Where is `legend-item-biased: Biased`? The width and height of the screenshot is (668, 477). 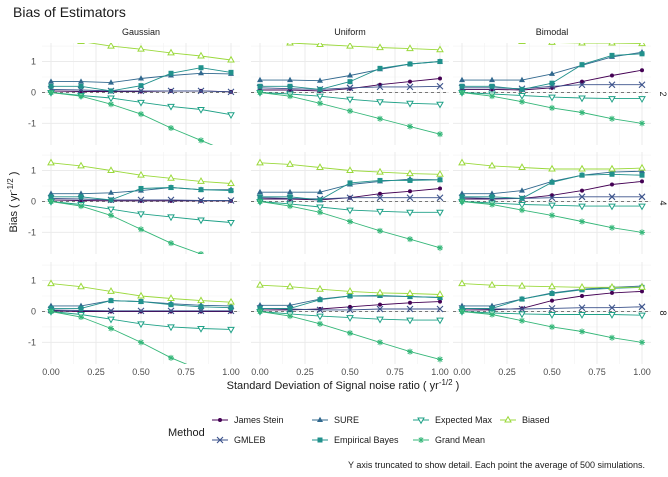 legend-item-biased: Biased is located at coordinates (525, 420).